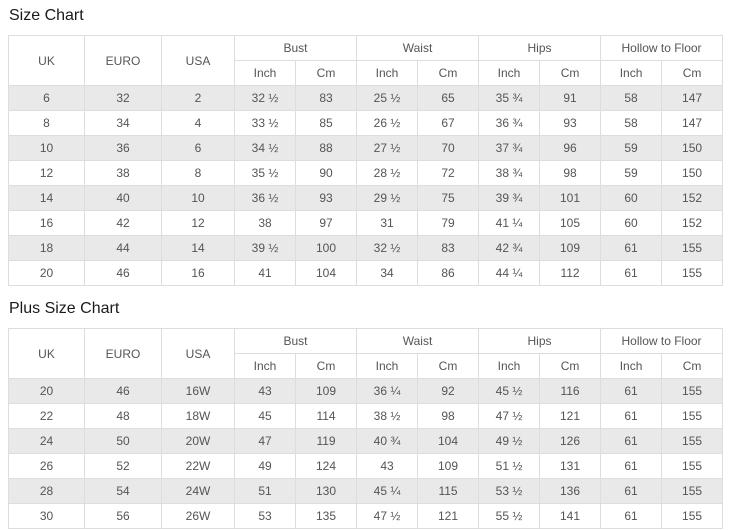  What do you see at coordinates (448, 416) in the screenshot?
I see `table-cell: 98` at bounding box center [448, 416].